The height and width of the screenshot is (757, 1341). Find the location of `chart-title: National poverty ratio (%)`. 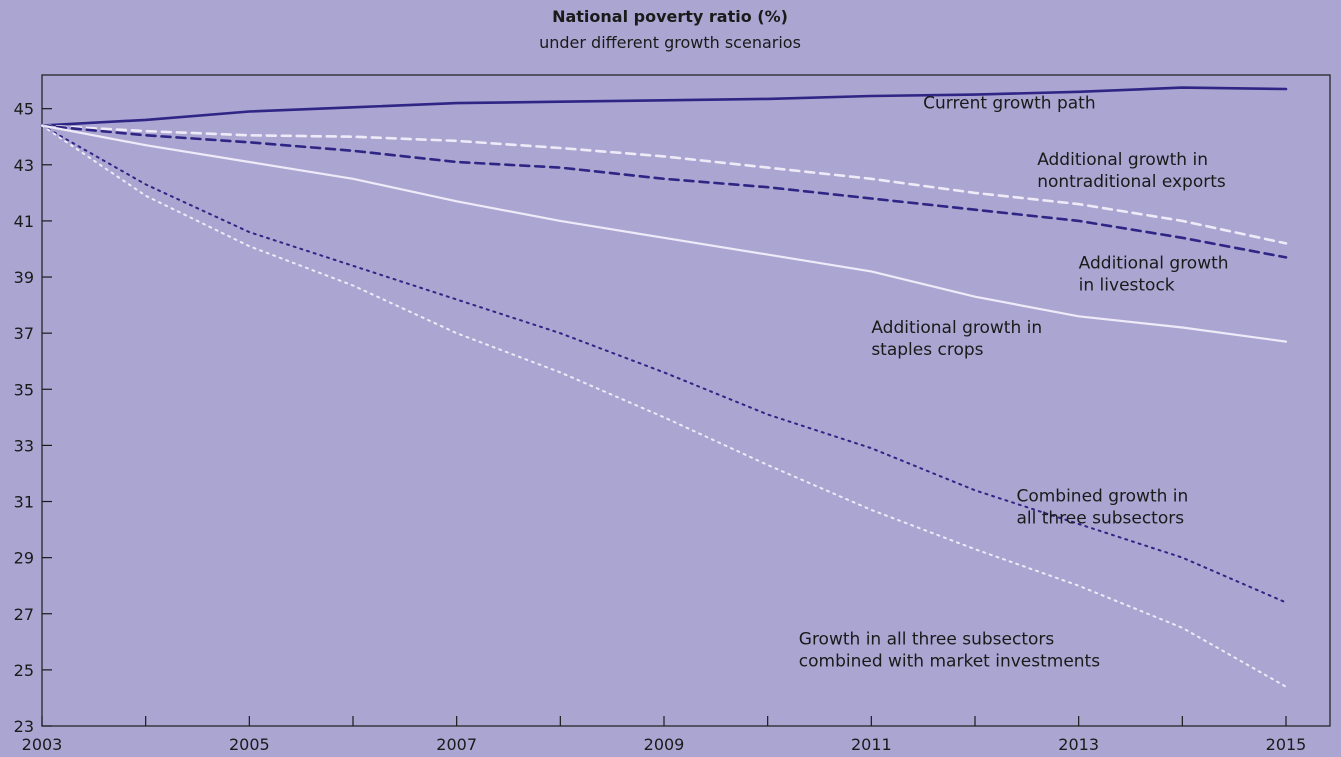

chart-title: National poverty ratio (%) is located at coordinates (670, 16).